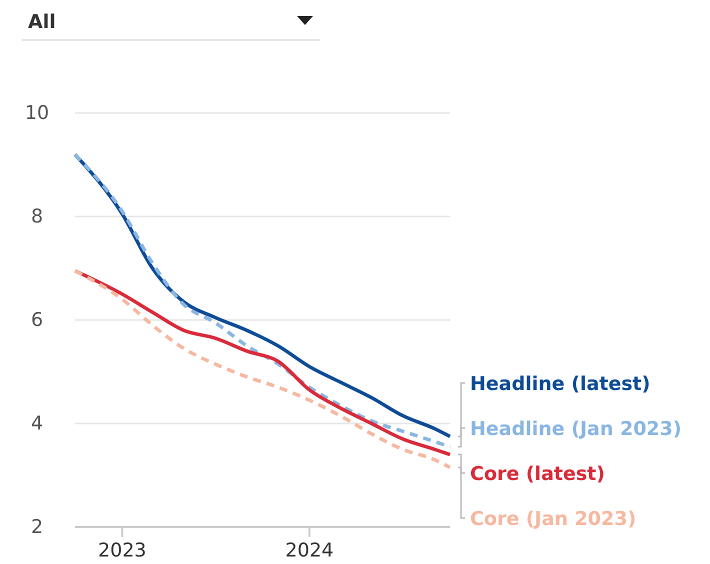 This screenshot has height=564, width=710. Describe the element at coordinates (37, 113) in the screenshot. I see `y-tick-label: 10` at that location.